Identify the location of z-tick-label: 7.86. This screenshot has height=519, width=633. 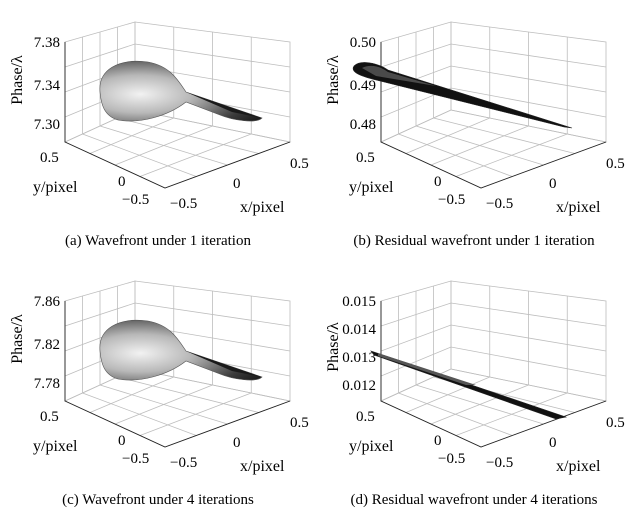
(47, 302).